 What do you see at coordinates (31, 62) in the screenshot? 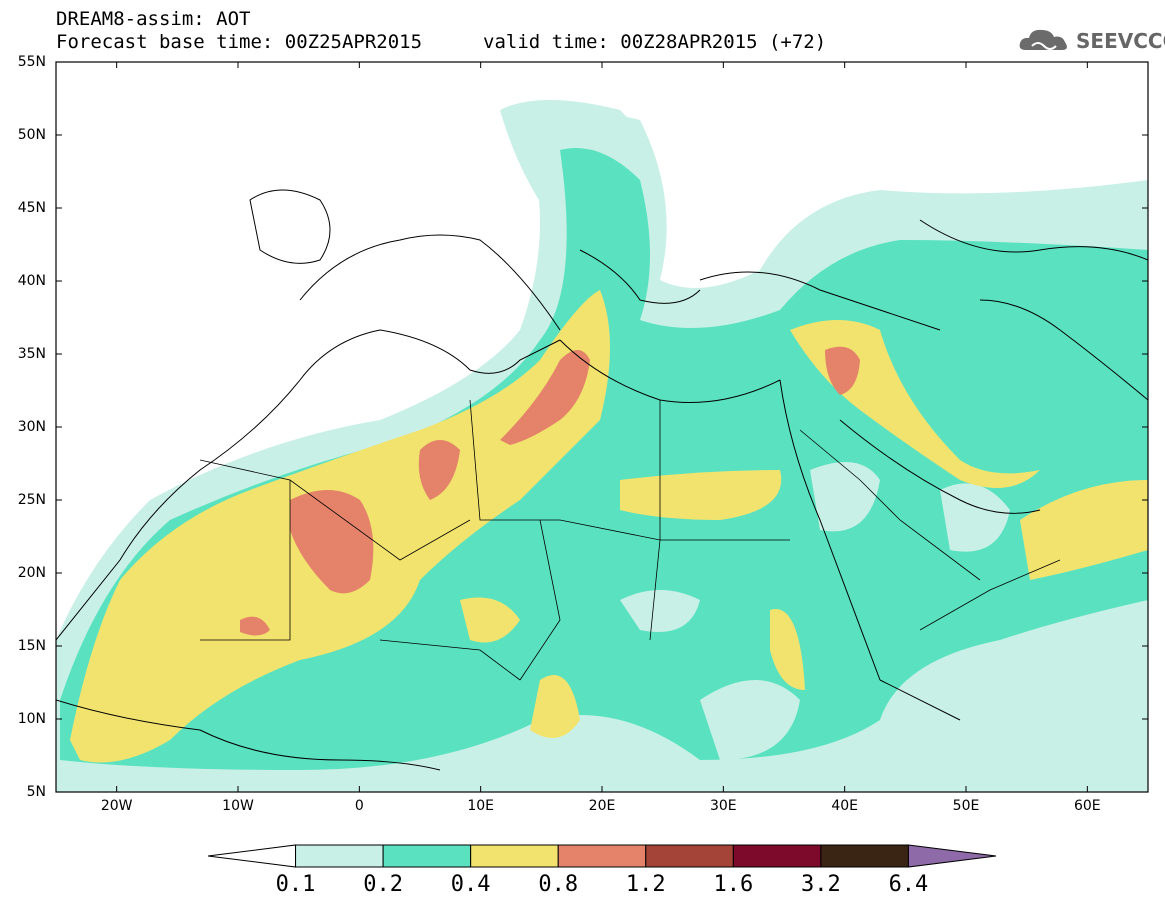
I see `lat-label: 55N` at bounding box center [31, 62].